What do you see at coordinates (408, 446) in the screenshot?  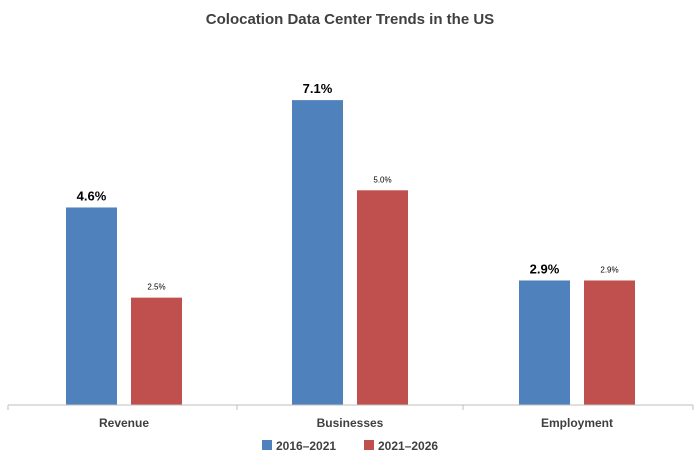 I see `legend-label-series-2: 2021–2026` at bounding box center [408, 446].